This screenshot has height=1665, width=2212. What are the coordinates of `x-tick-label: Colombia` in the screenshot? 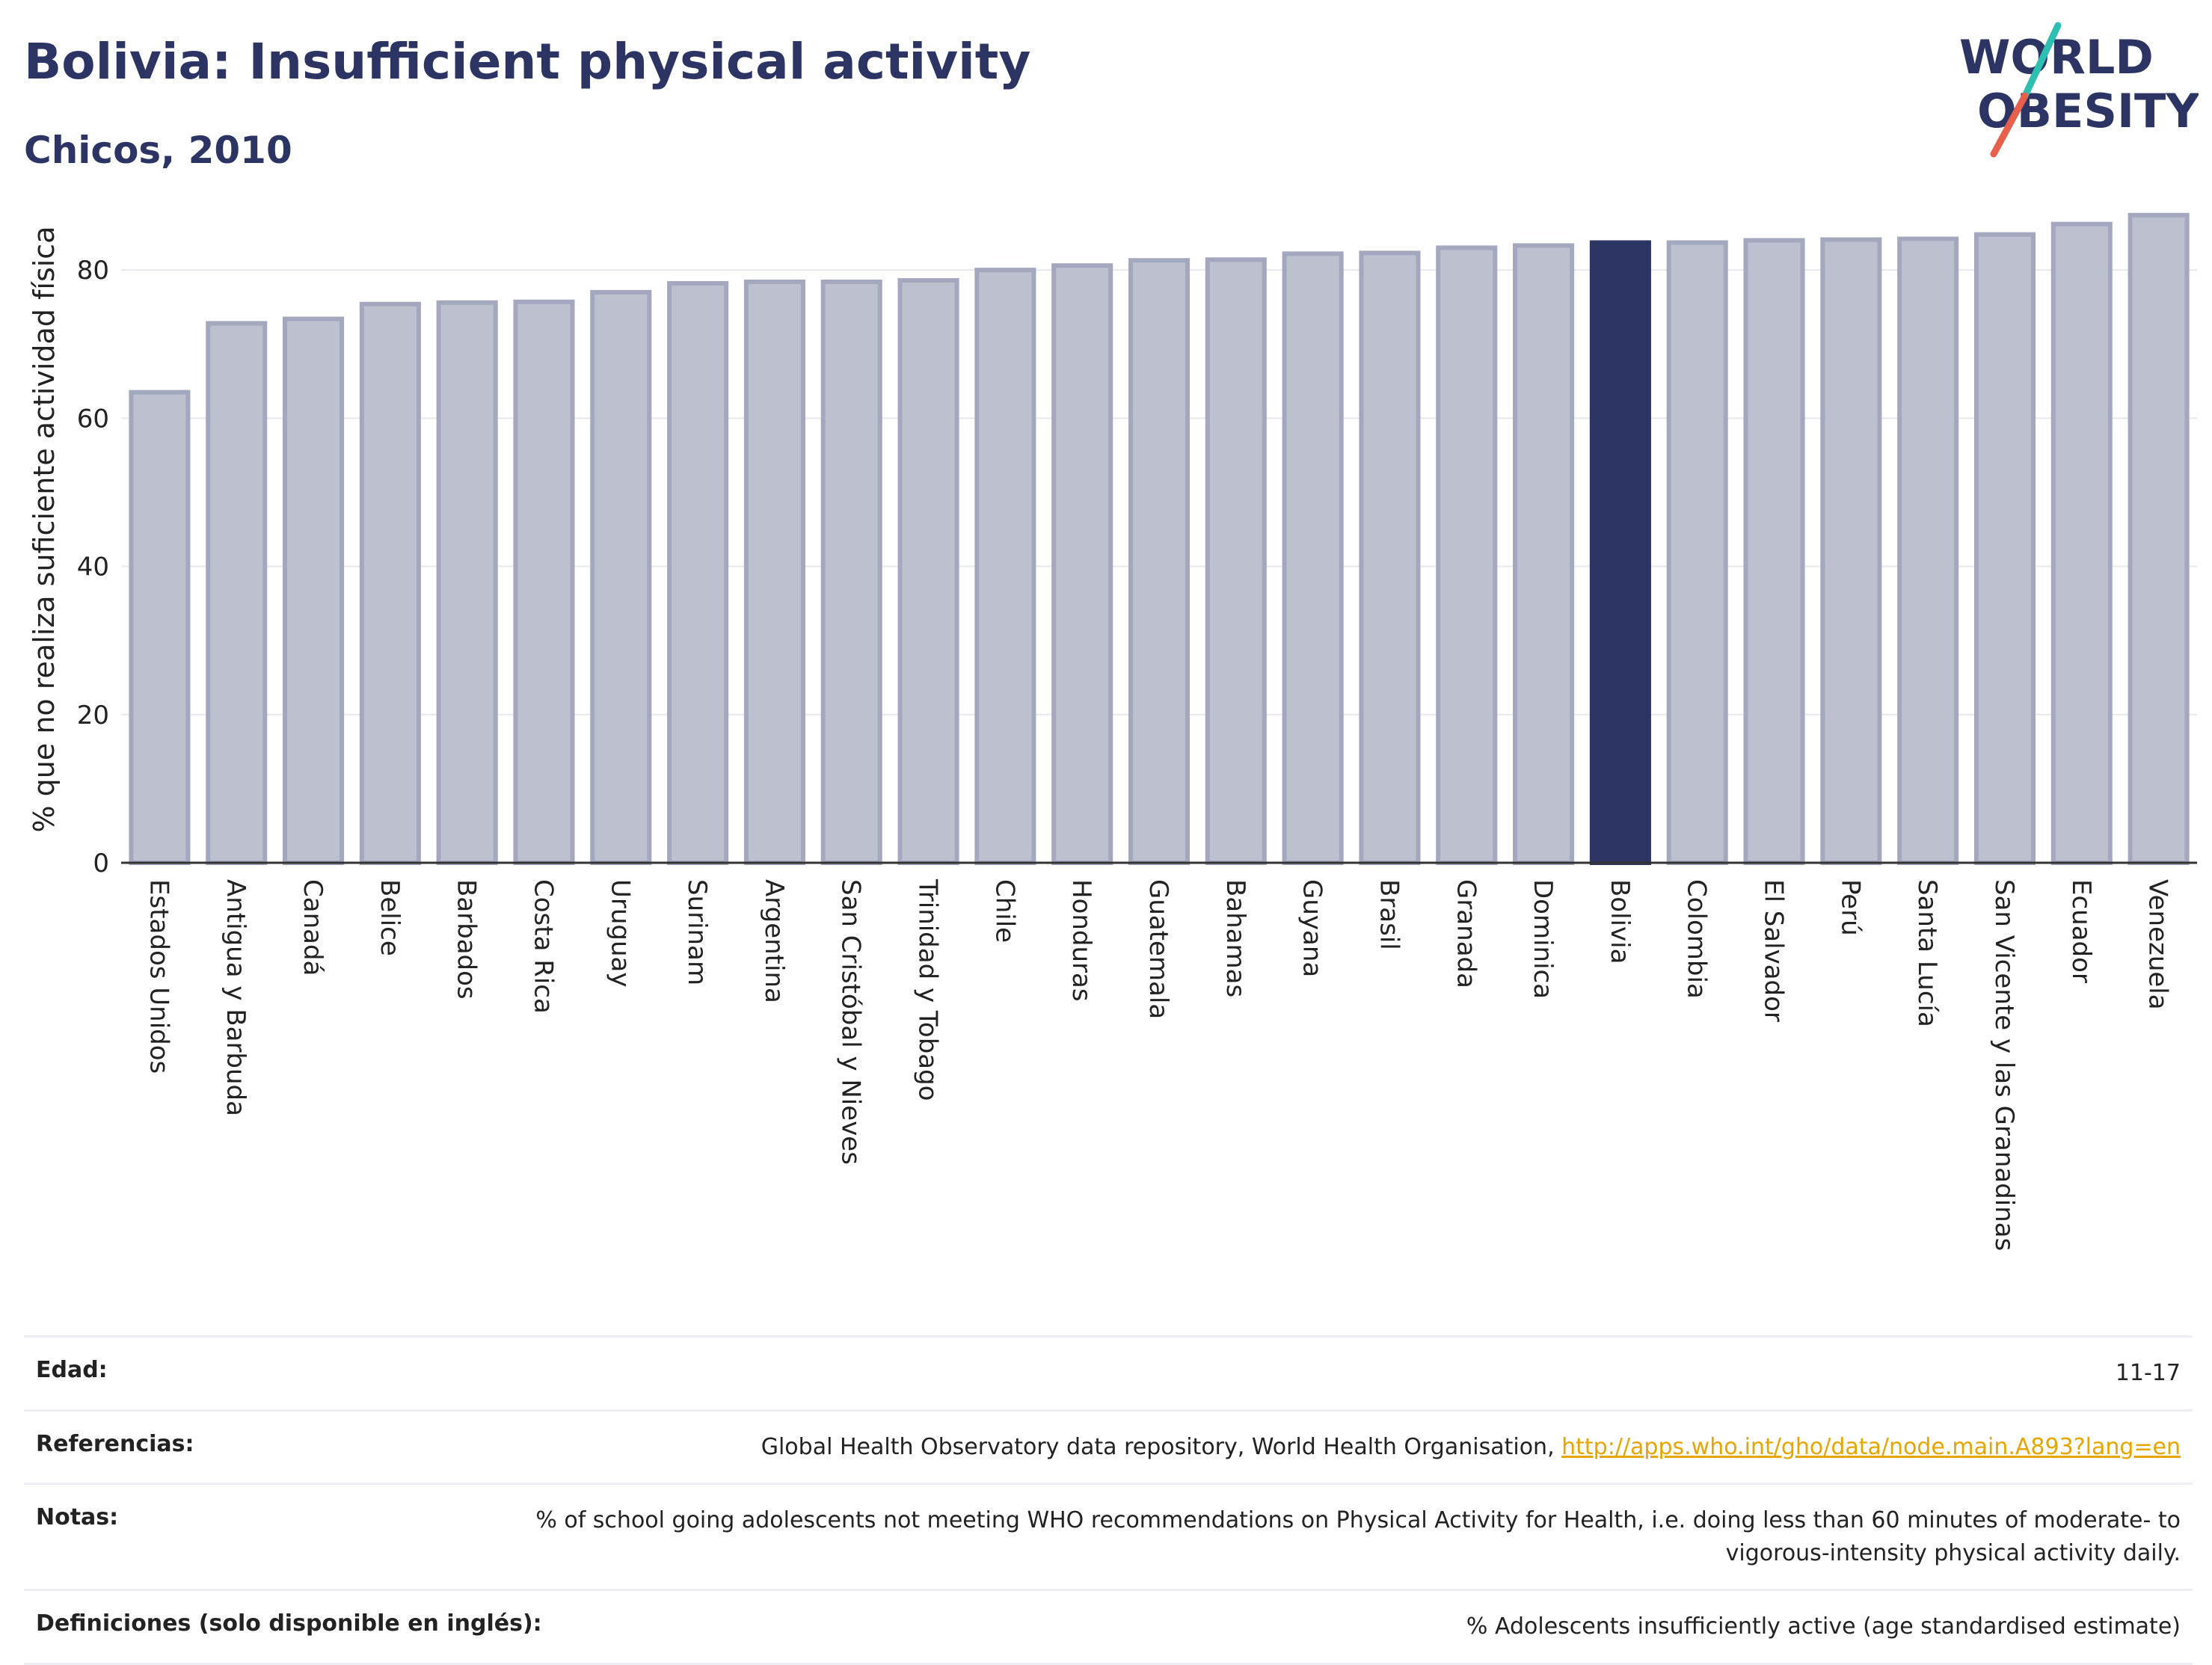 It's located at (1697, 939).